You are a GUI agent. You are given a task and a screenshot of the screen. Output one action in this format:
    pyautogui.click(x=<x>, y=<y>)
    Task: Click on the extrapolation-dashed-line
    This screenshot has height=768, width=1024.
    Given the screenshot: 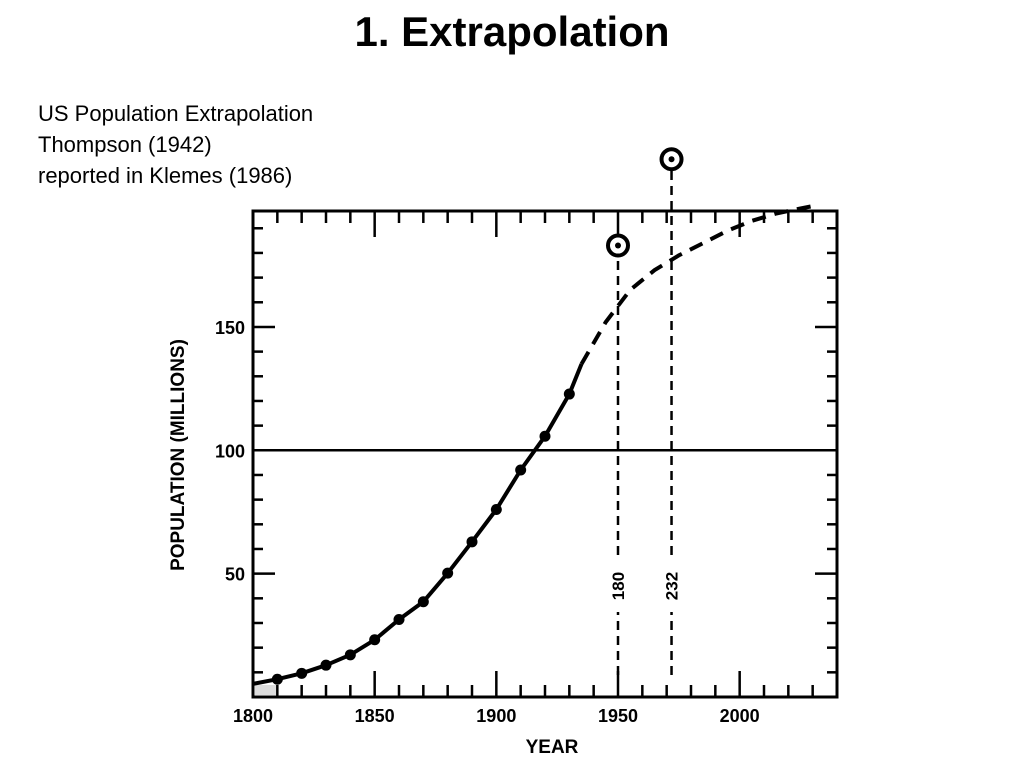 What is the action you would take?
    pyautogui.click(x=696, y=285)
    